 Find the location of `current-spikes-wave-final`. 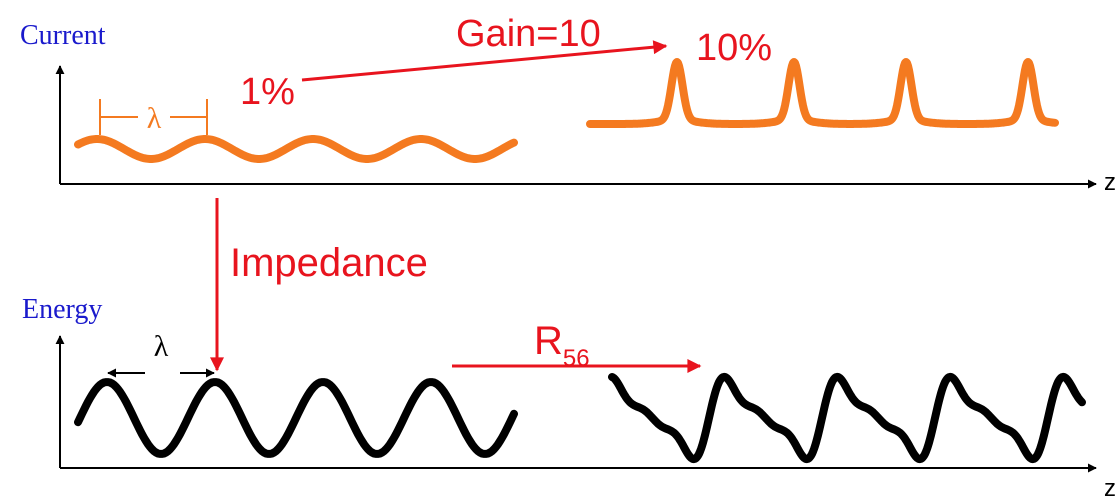

current-spikes-wave-final is located at coordinates (822, 93).